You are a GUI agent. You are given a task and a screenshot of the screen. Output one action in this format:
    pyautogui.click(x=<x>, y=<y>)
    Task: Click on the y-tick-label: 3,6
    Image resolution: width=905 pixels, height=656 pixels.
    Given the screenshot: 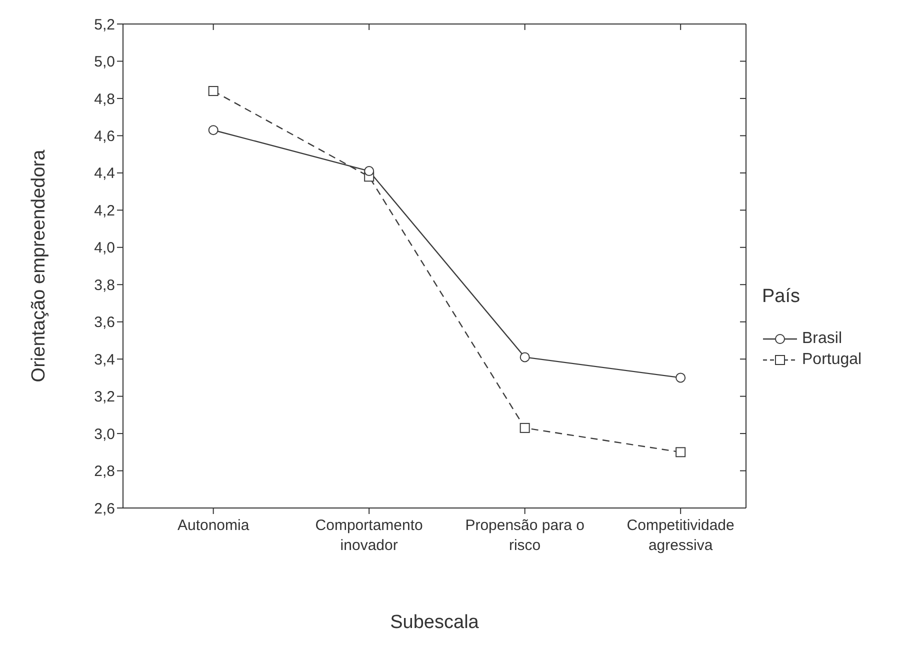 What is the action you would take?
    pyautogui.click(x=104, y=323)
    